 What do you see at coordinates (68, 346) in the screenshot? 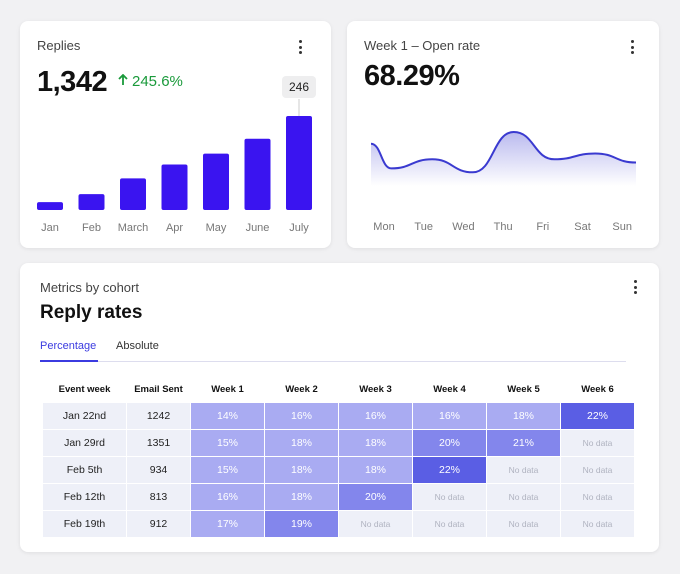
I see `tab-percentage: Percentage` at bounding box center [68, 346].